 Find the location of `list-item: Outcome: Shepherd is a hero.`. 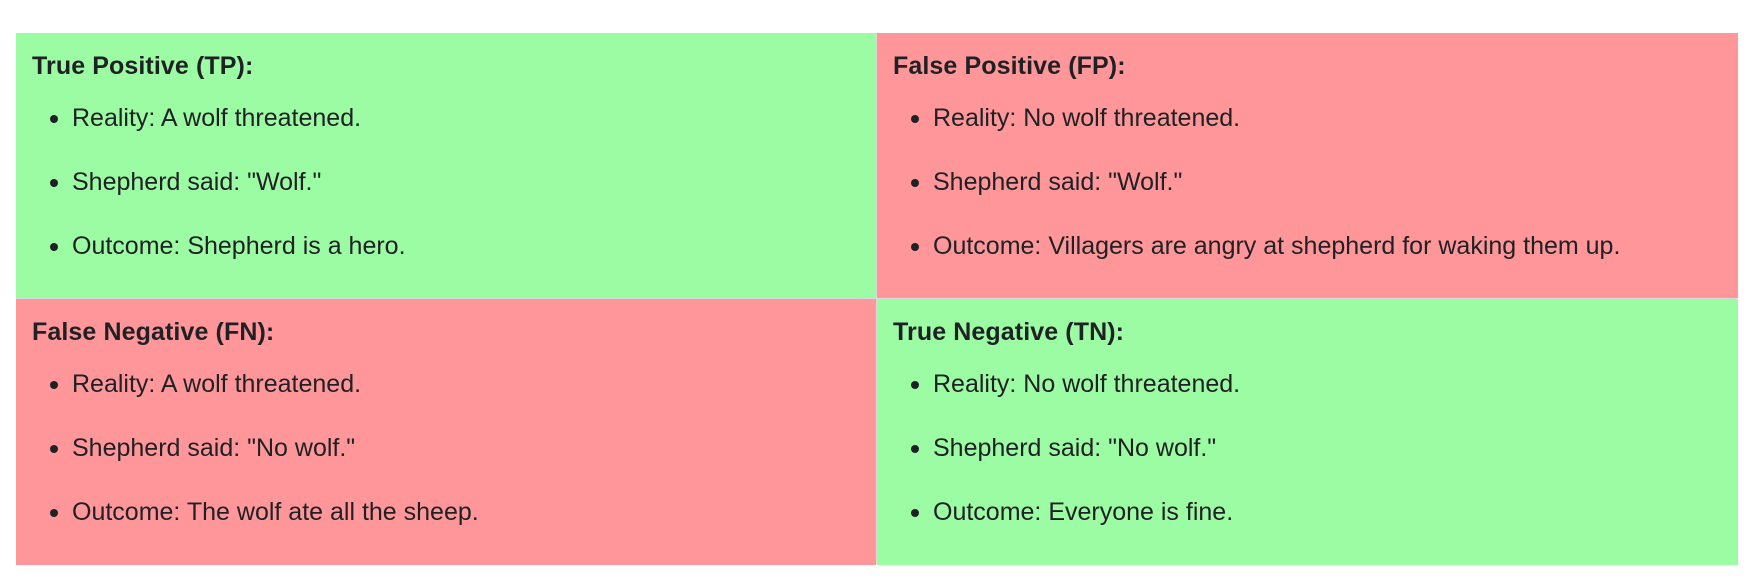

list-item: Outcome: Shepherd is a hero. is located at coordinates (446, 246).